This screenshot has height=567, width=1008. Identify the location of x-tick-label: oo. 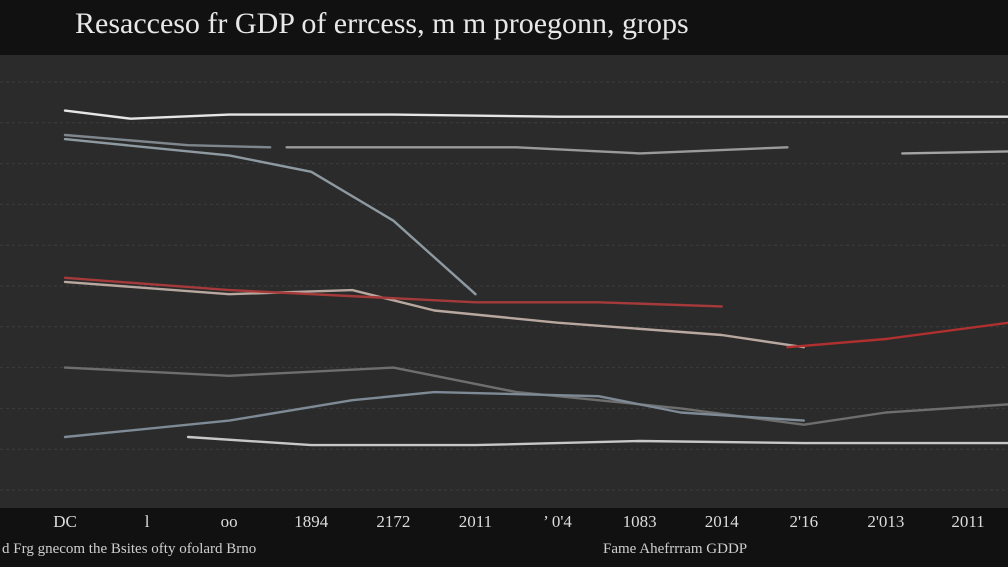
(229, 521).